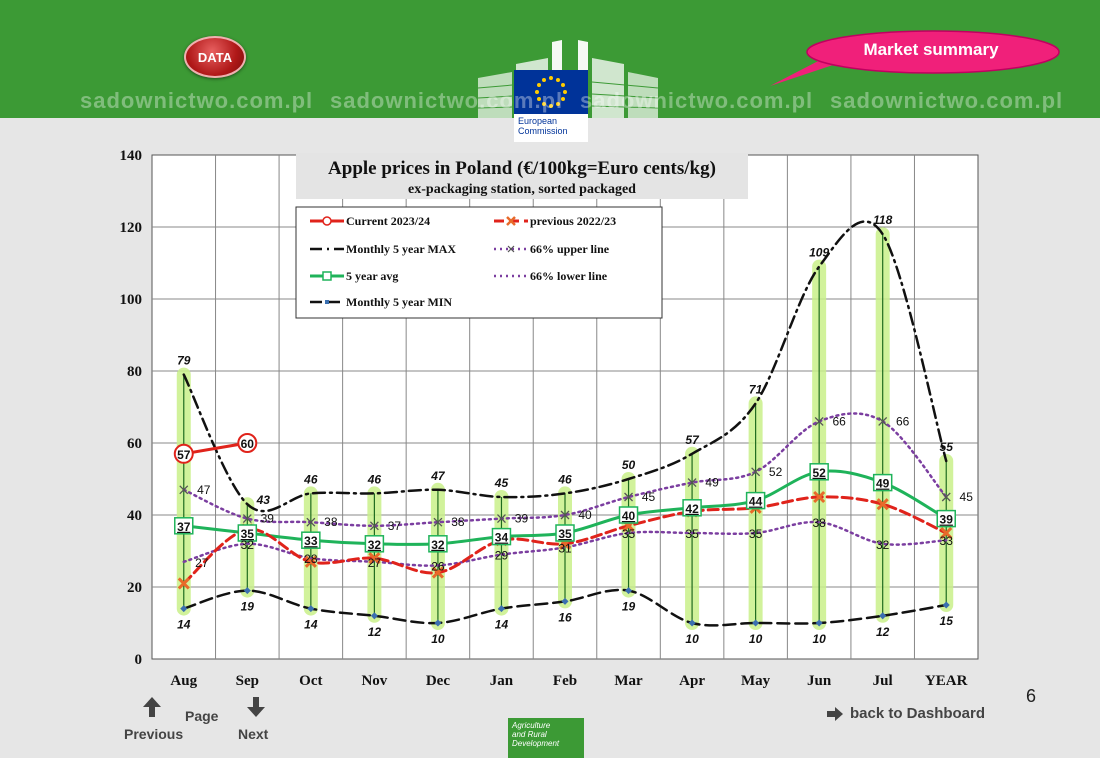  Describe the element at coordinates (522, 176) in the screenshot. I see `title-box` at that location.